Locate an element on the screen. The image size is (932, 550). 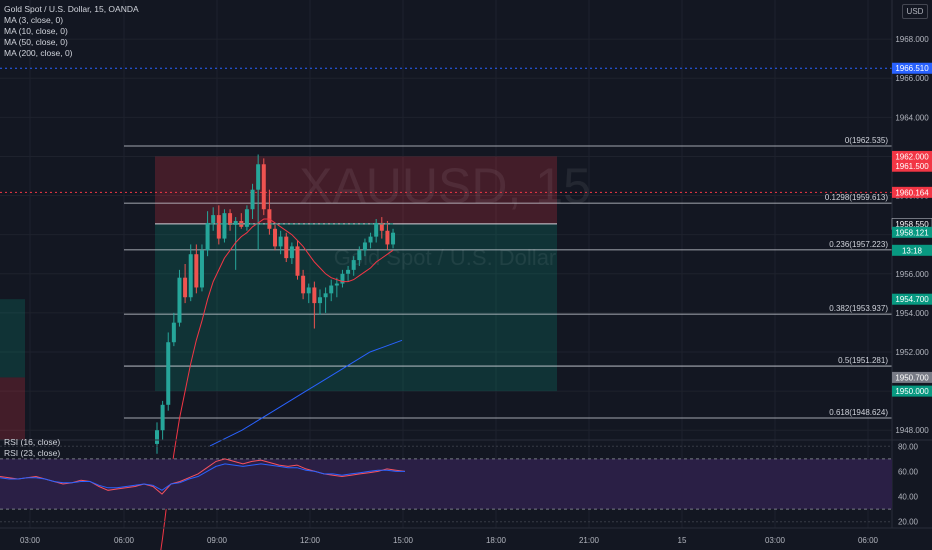
watermark-description: Gold Spot / U.S. Dollar is located at coordinates (445, 257).